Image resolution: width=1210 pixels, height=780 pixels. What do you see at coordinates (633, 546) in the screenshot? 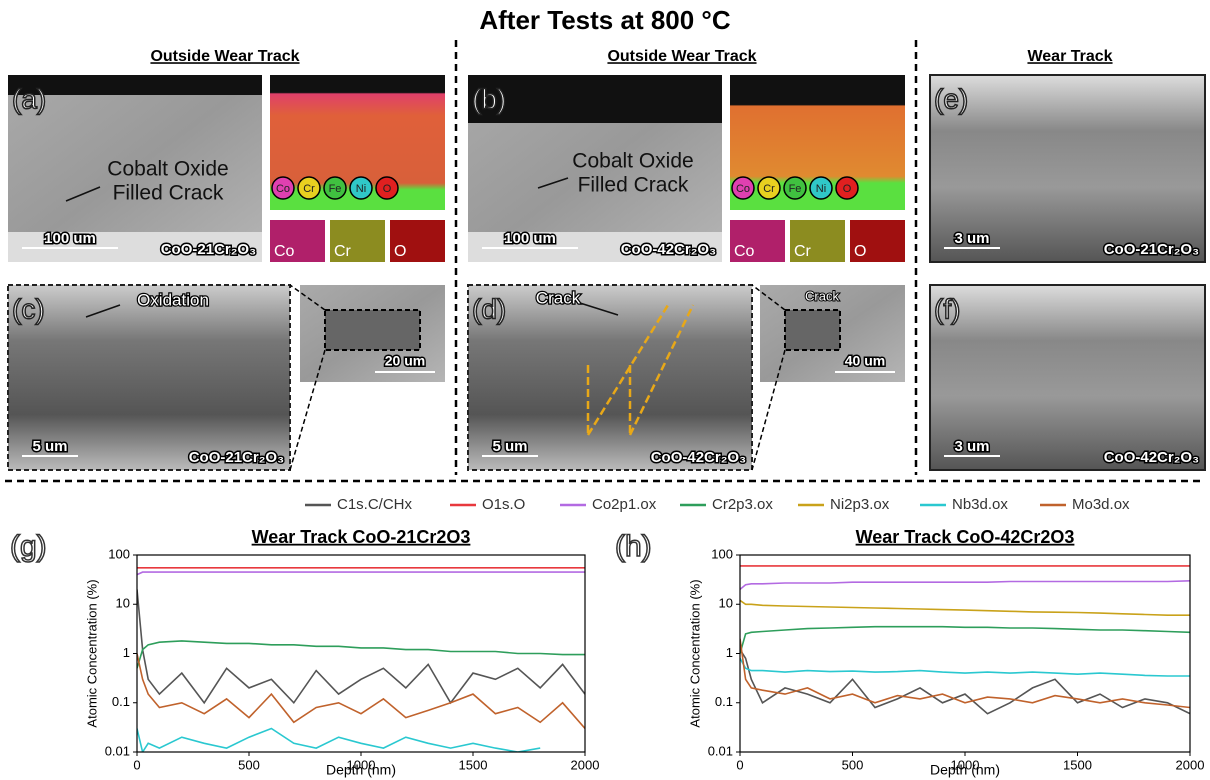
I see `chart-panel-label: (h)` at bounding box center [633, 546].